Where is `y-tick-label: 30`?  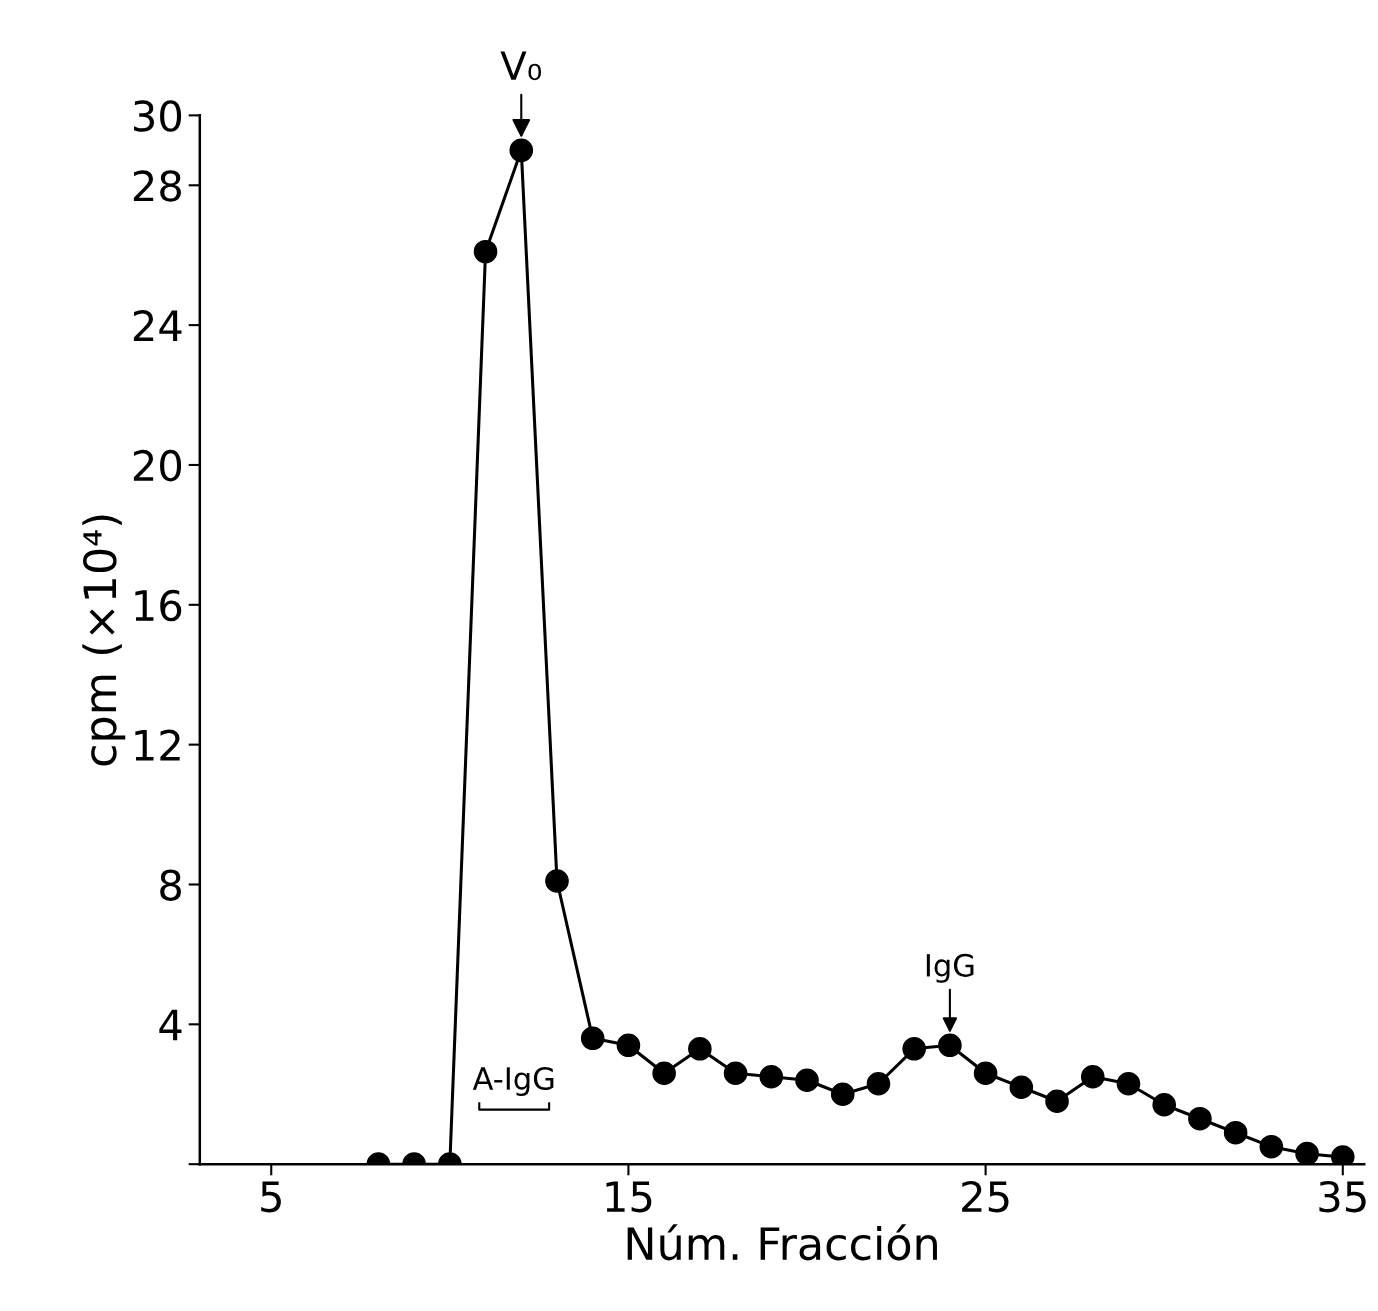
y-tick-label: 30 is located at coordinates (157, 116).